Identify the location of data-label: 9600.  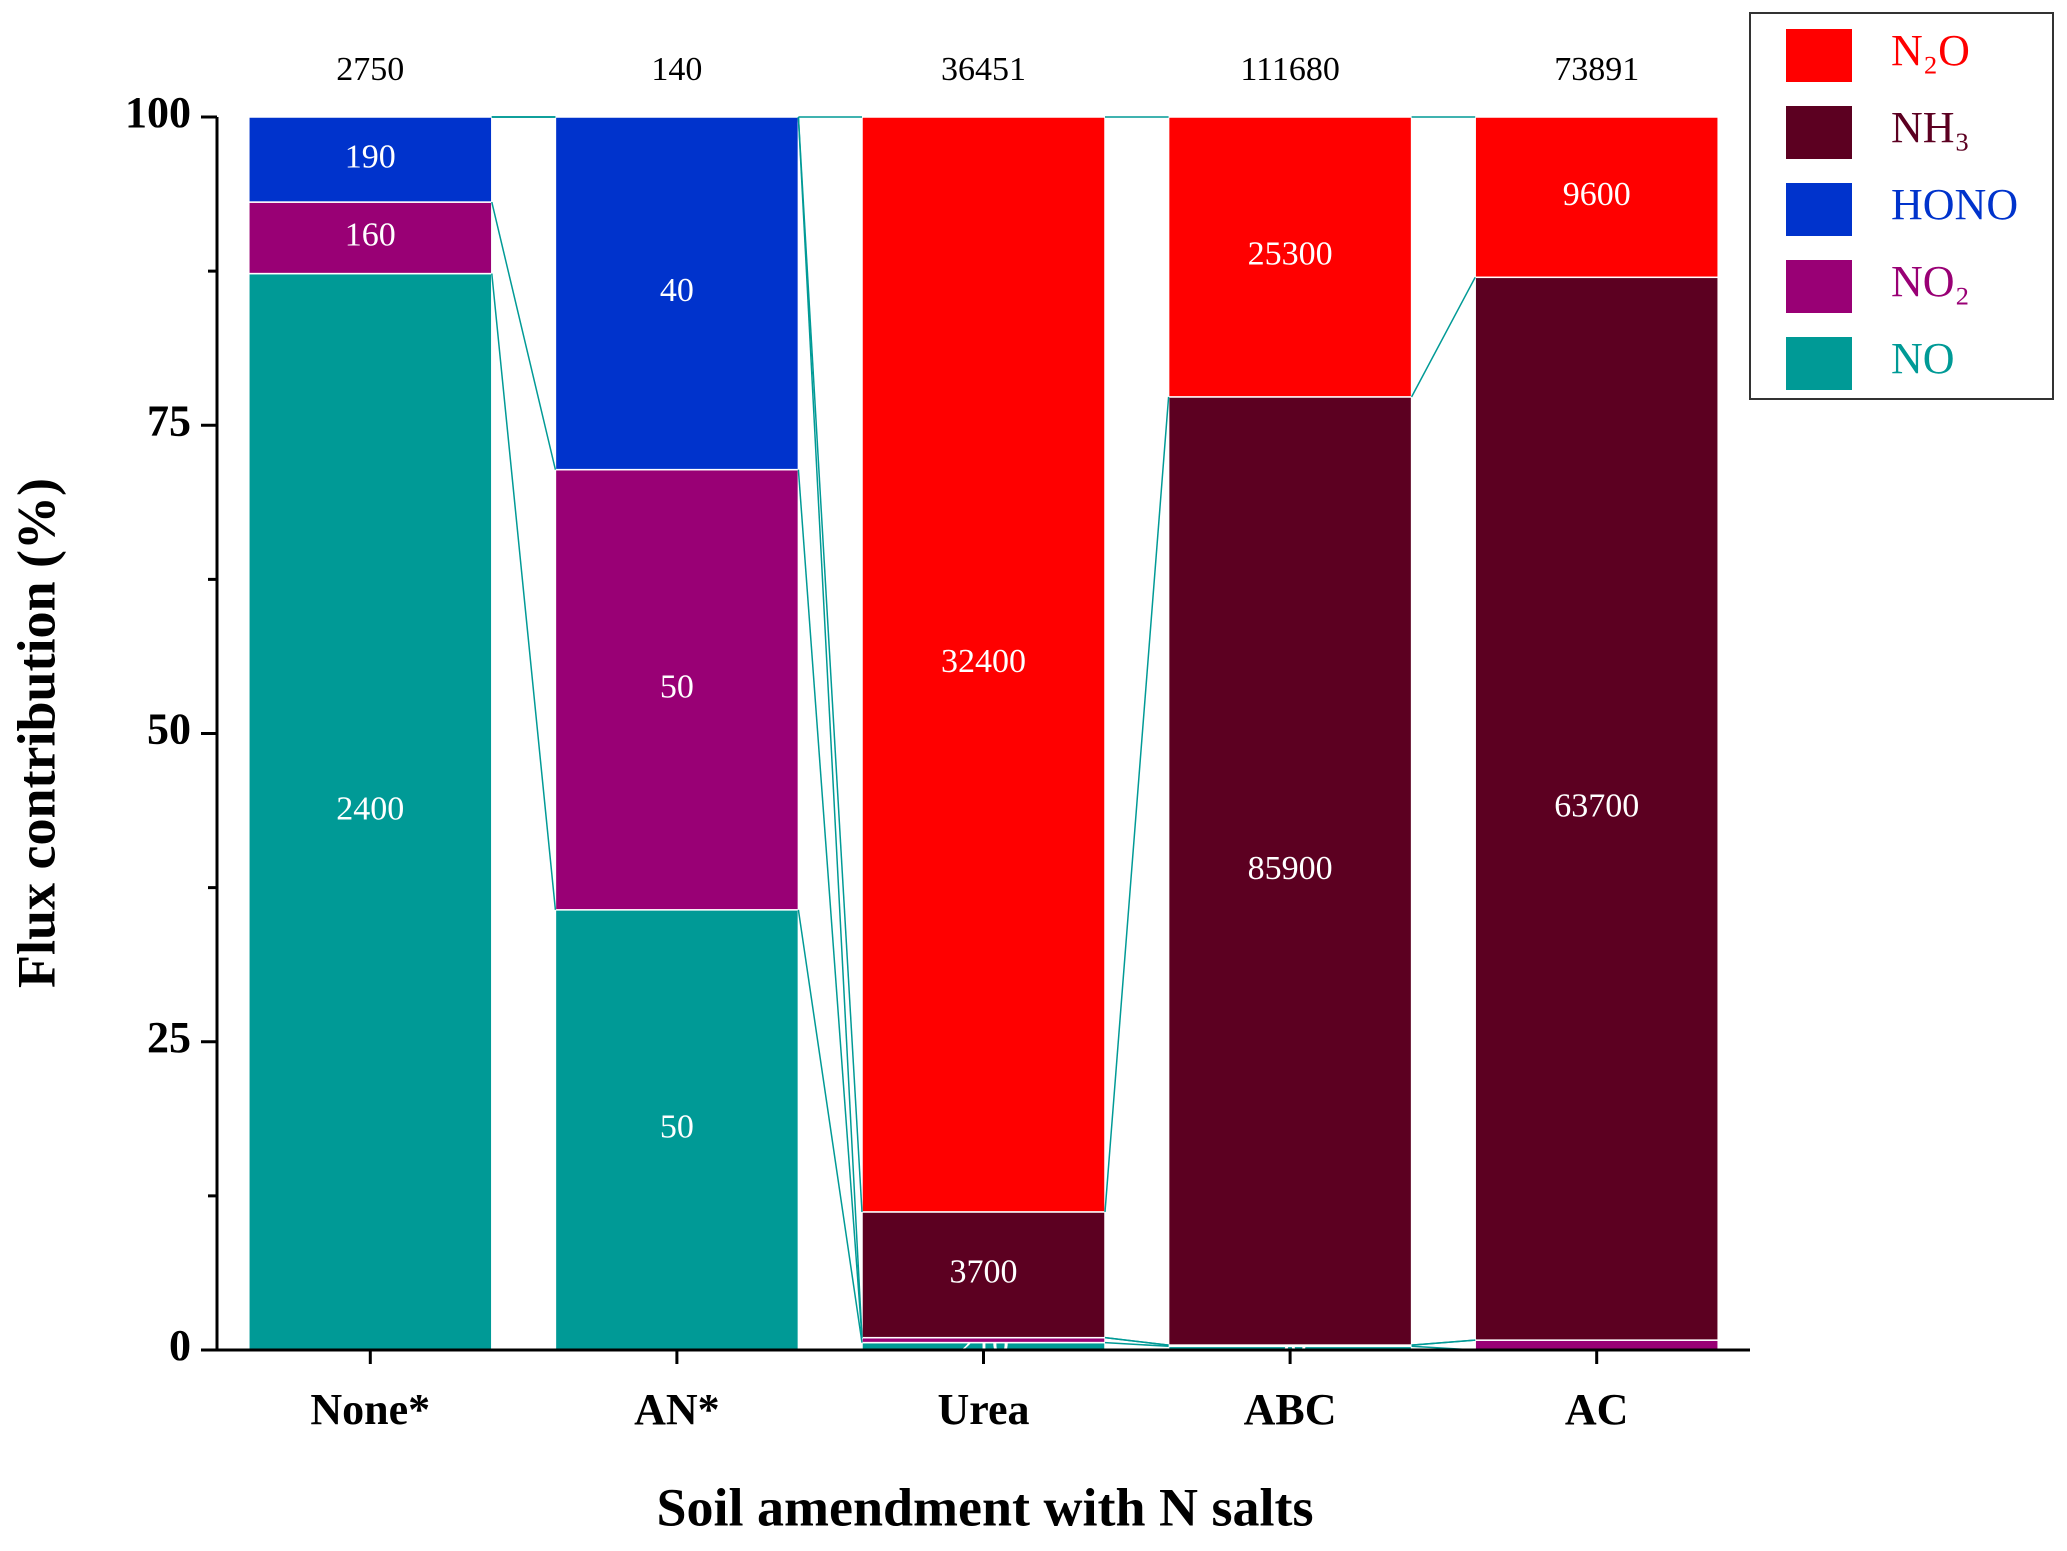
(1597, 194).